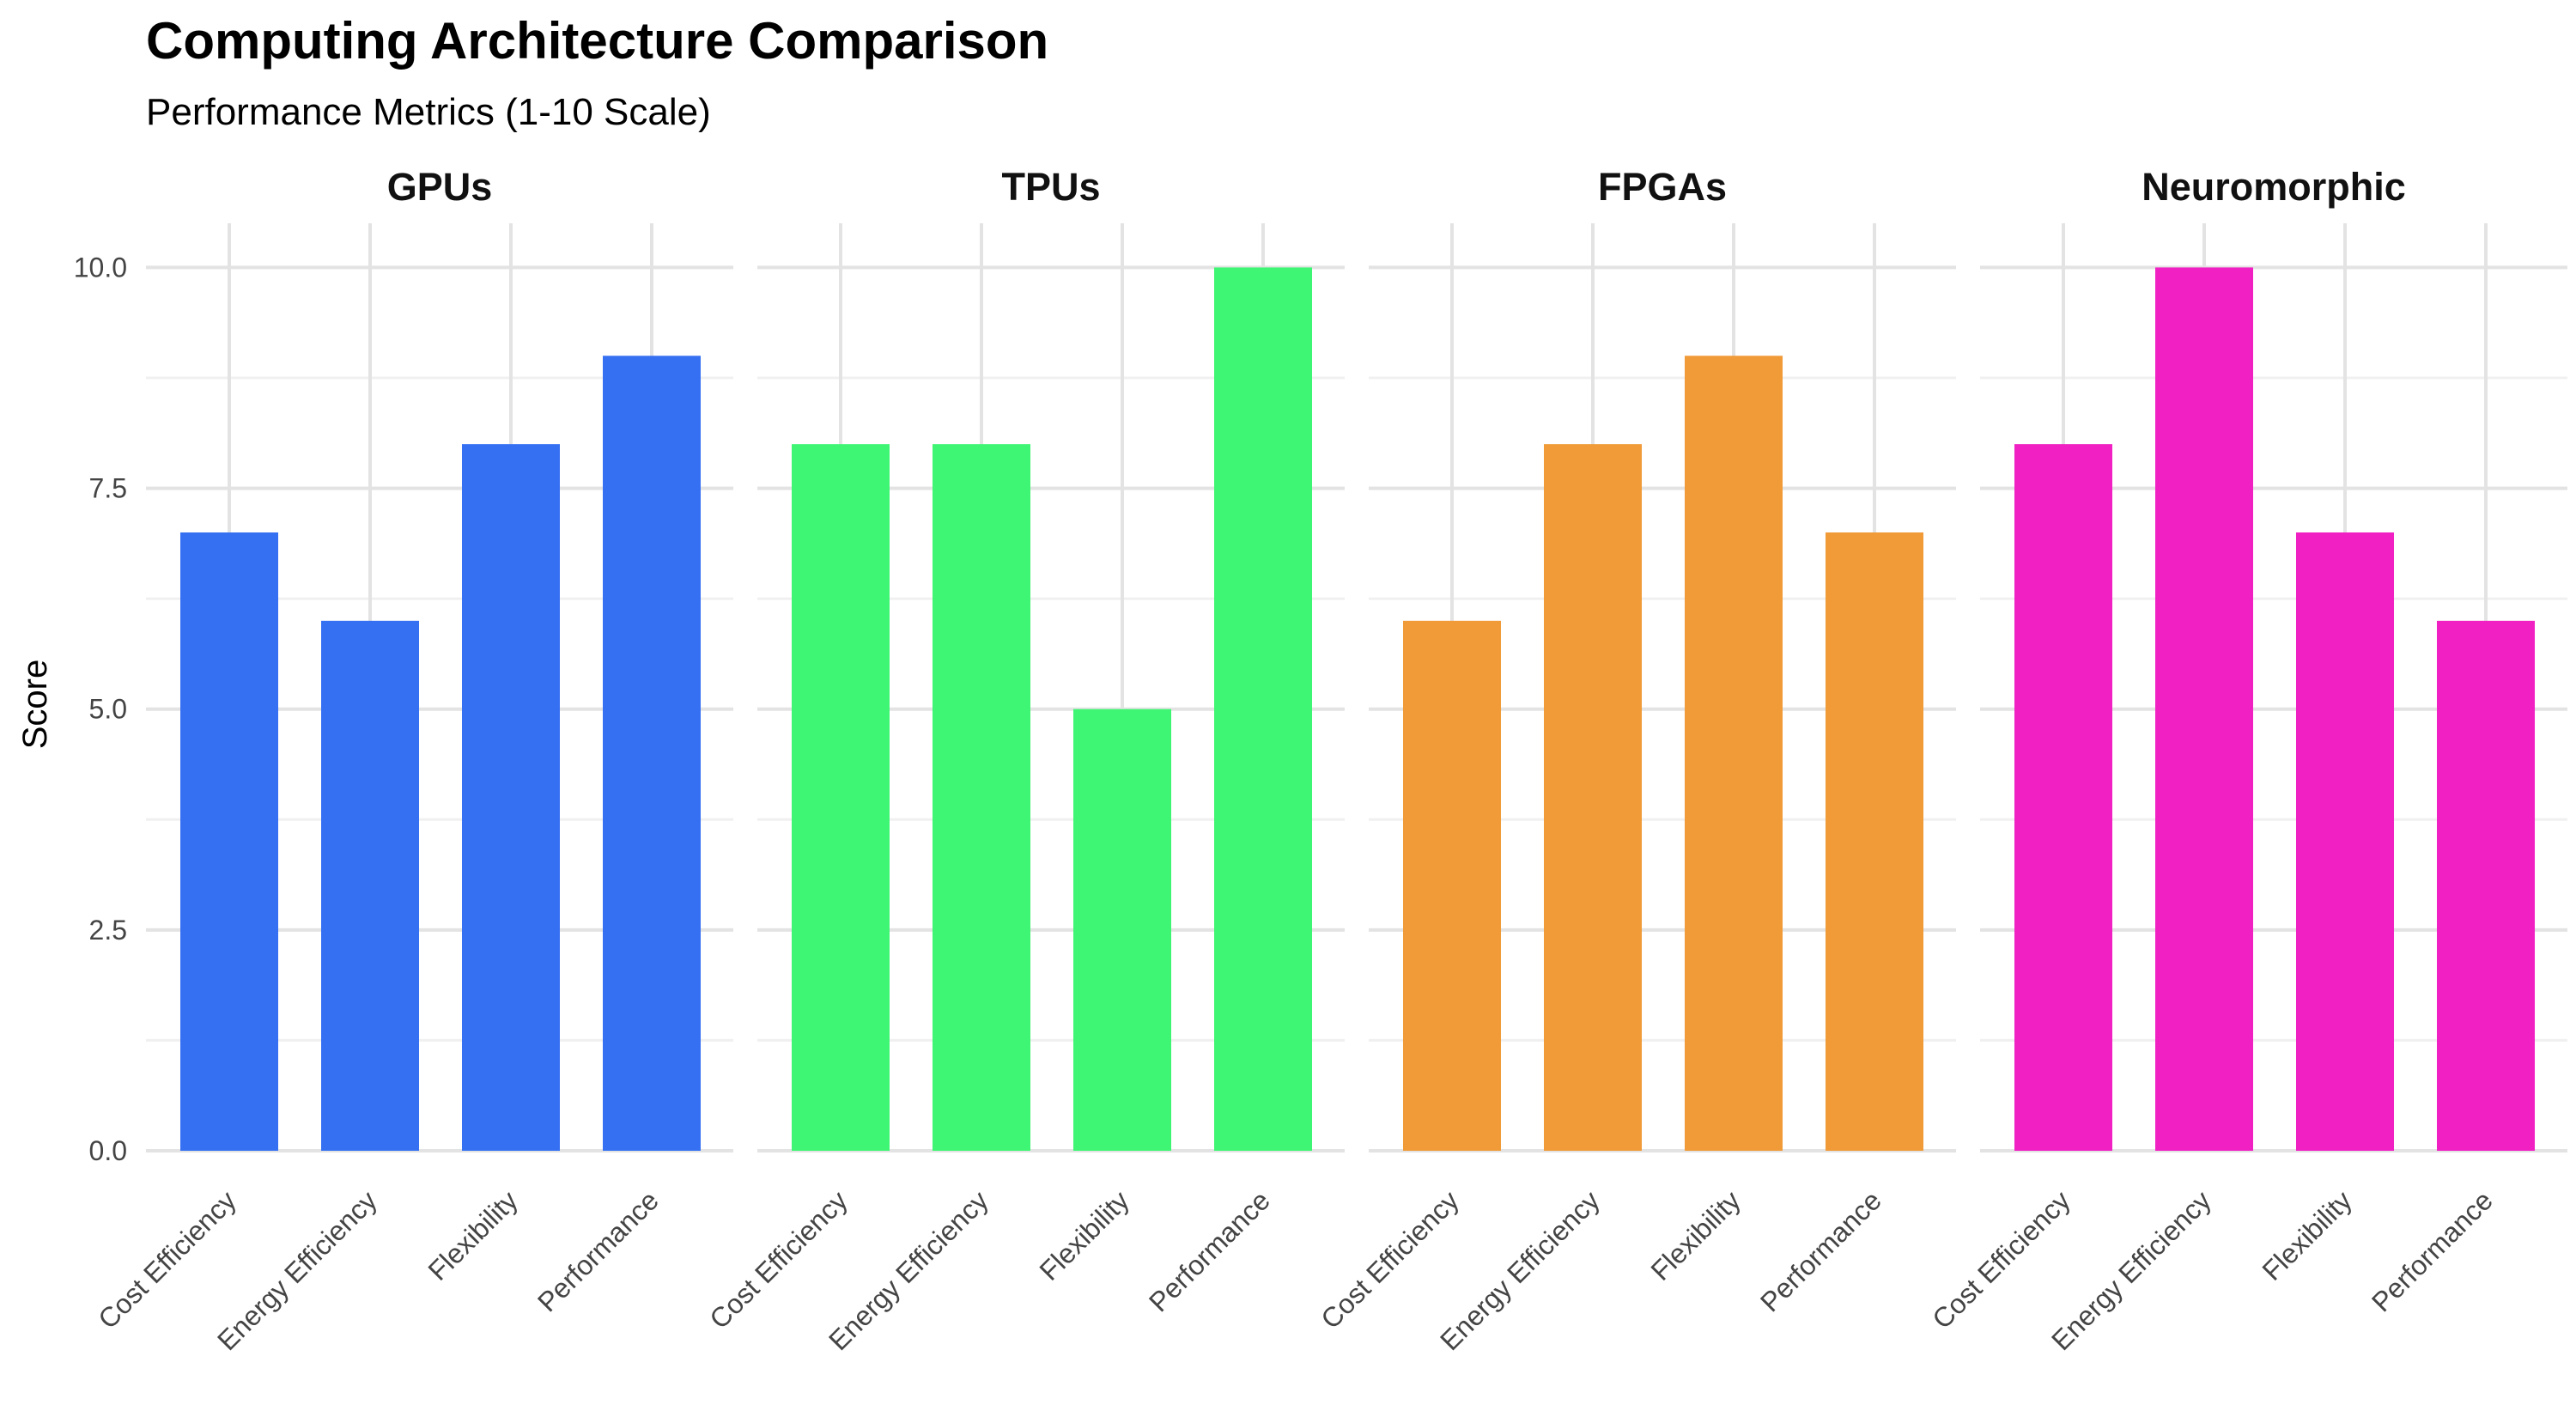  Describe the element at coordinates (35, 705) in the screenshot. I see `y-axis-label: Score` at that location.